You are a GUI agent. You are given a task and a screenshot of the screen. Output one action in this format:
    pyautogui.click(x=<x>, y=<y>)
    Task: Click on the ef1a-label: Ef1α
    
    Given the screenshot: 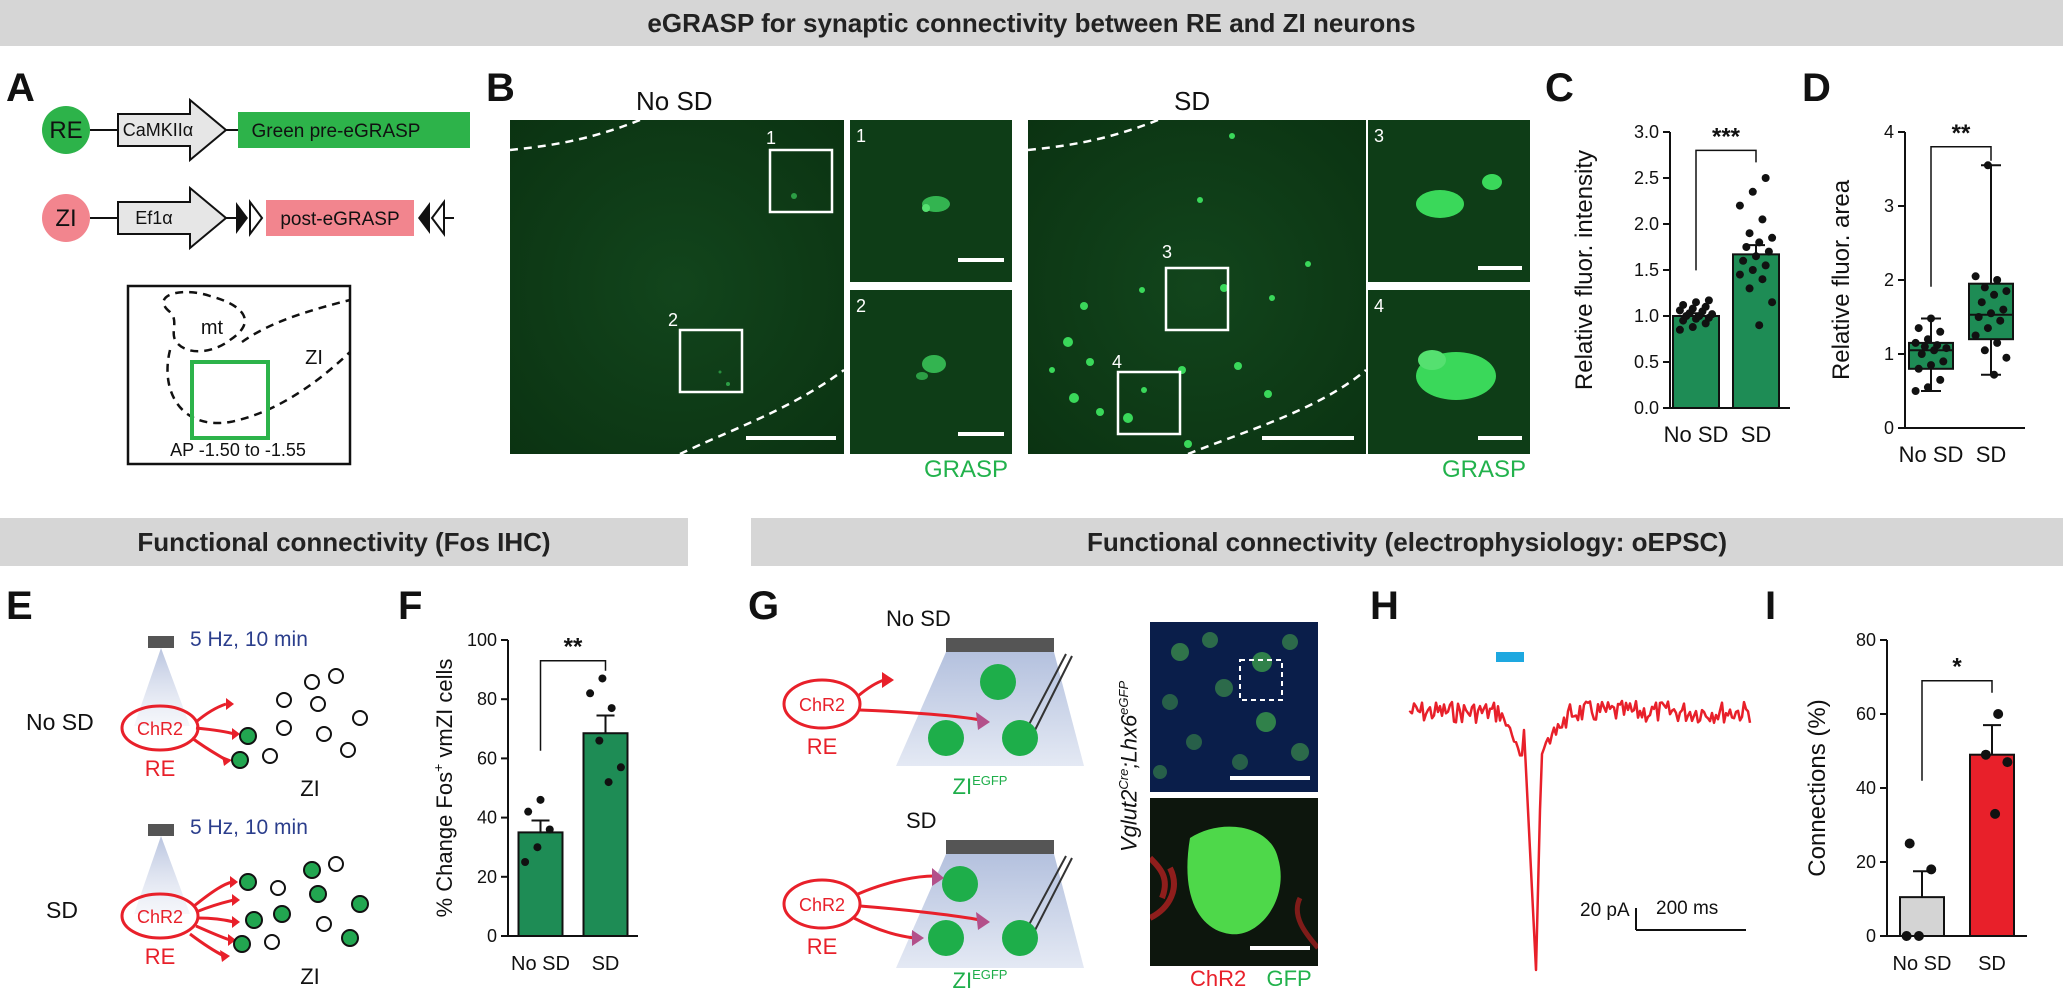 What is the action you would take?
    pyautogui.click(x=153, y=218)
    